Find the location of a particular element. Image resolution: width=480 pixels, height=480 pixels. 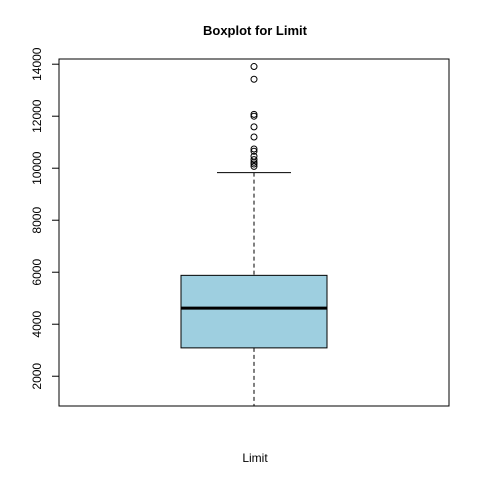

y-tick-label: 10000 is located at coordinates (37, 168).